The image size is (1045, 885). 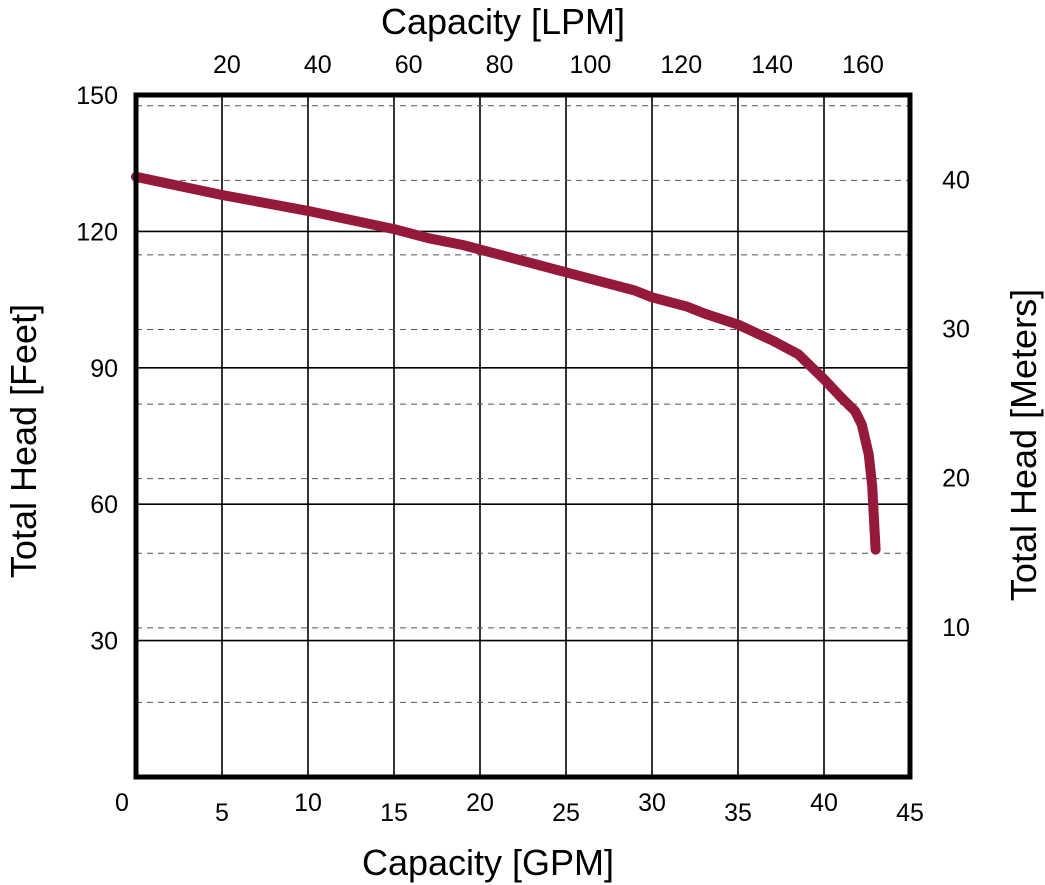 What do you see at coordinates (910, 813) in the screenshot?
I see `x-tick-label: 45` at bounding box center [910, 813].